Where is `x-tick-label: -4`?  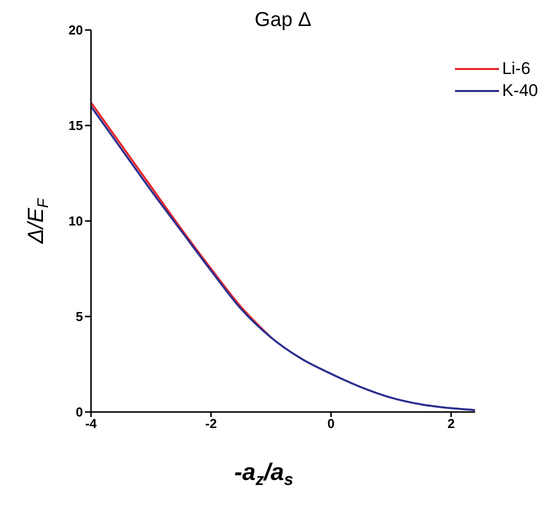 x-tick-label: -4 is located at coordinates (91, 424).